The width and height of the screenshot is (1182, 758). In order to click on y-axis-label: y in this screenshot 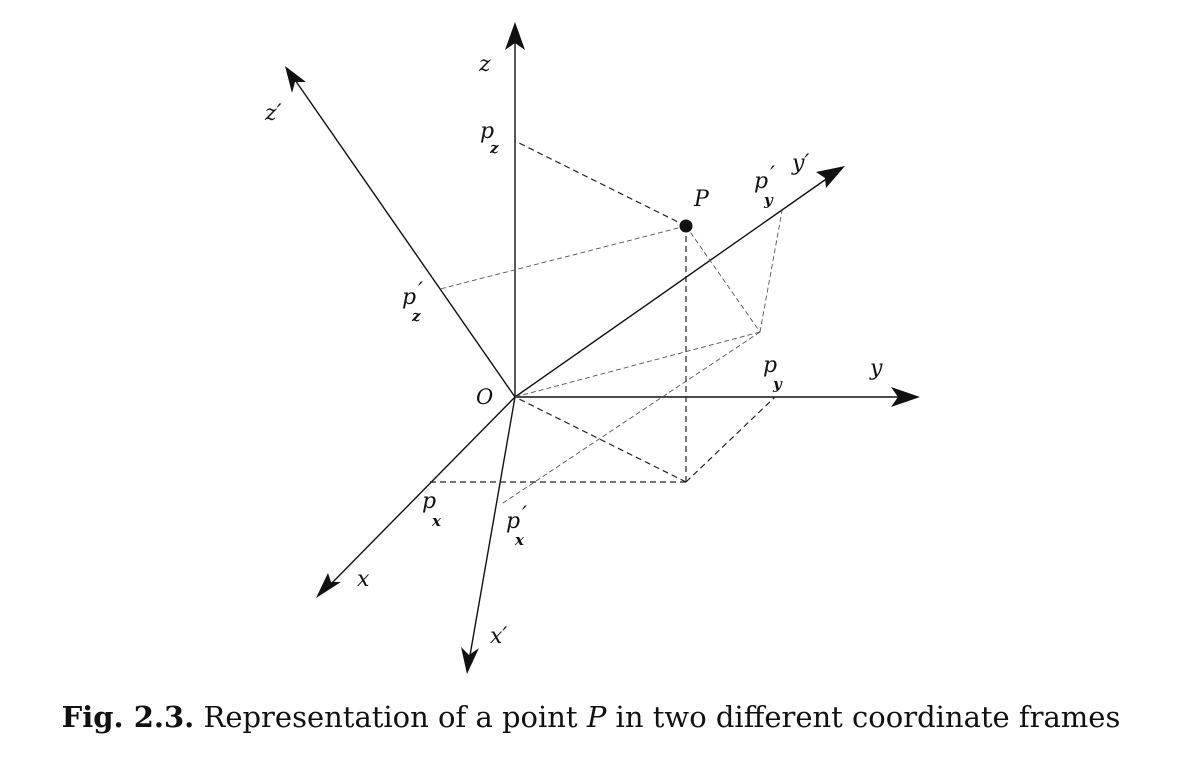, I will do `click(876, 368)`.